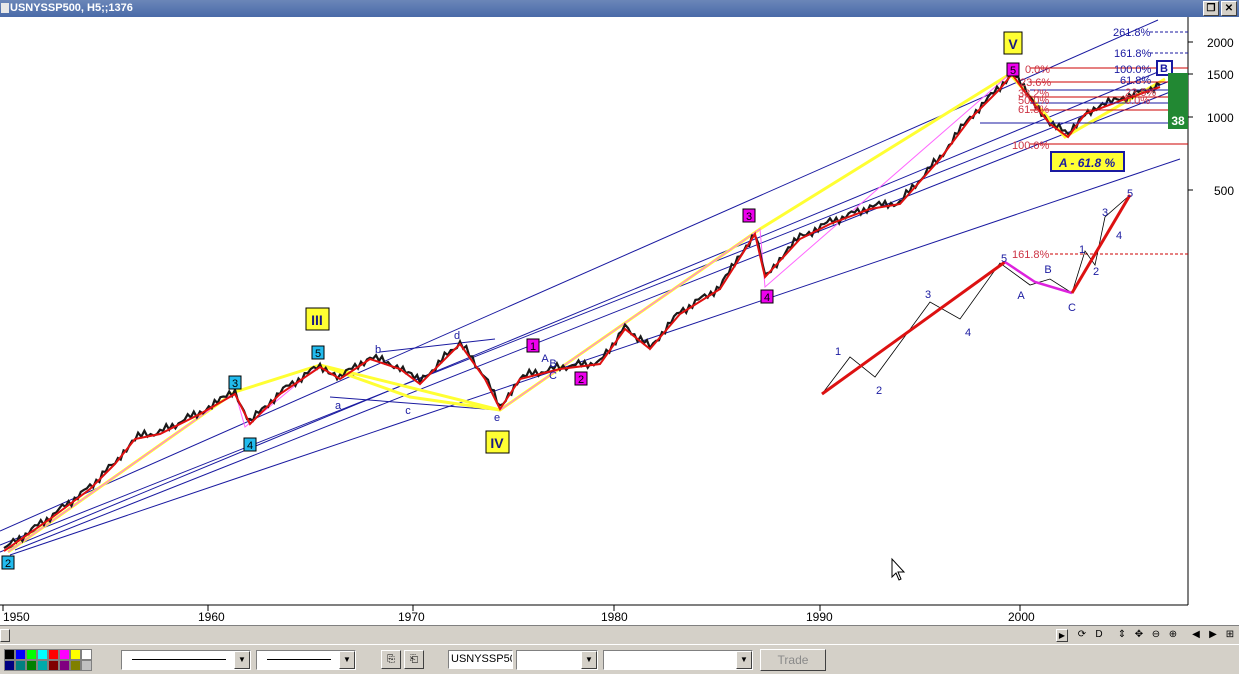  I want to click on period-button: D, so click(1099, 634).